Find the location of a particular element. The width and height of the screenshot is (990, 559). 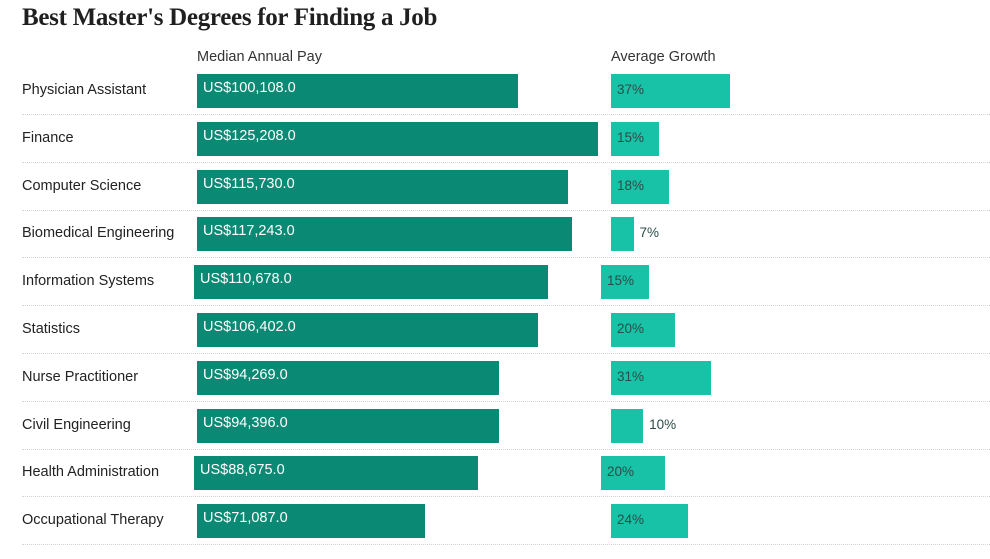

pay-value-label: US$94,269.0 is located at coordinates (245, 374).